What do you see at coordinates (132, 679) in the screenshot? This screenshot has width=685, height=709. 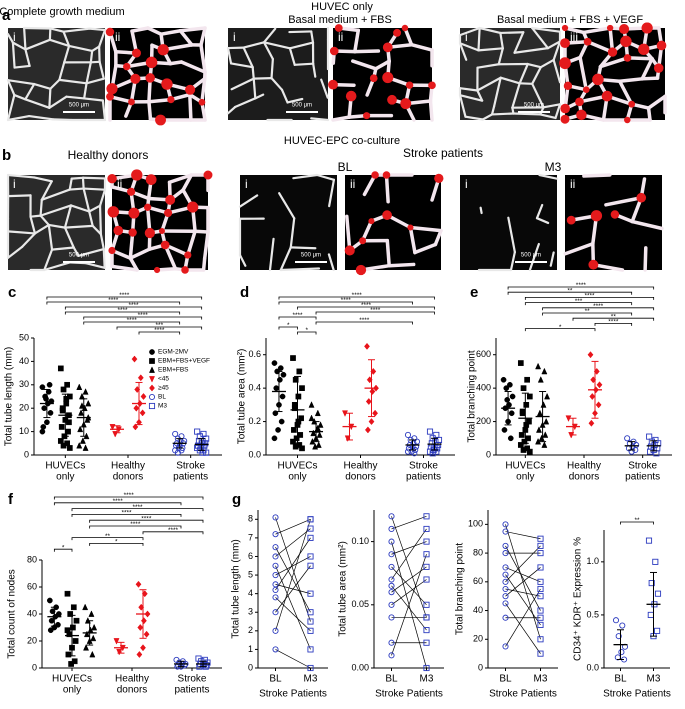 I see `x-tick-label: Healthy` at bounding box center [132, 679].